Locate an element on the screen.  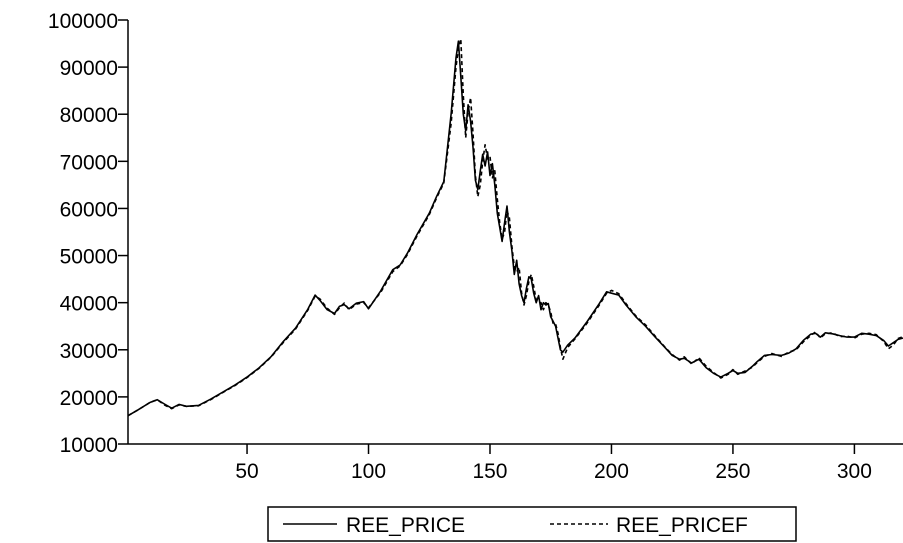
x-axis: 50 100 150 200 250 300 is located at coordinates (515, 463).